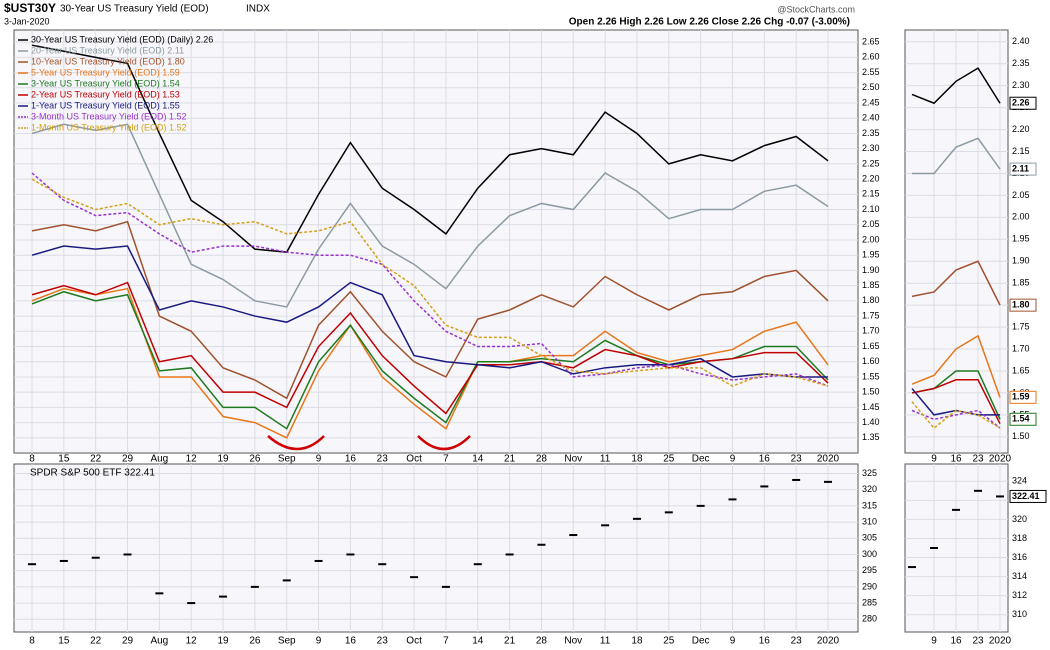 This screenshot has width=1050, height=650. What do you see at coordinates (871, 300) in the screenshot?
I see `y-tick-label: 1.80` at bounding box center [871, 300].